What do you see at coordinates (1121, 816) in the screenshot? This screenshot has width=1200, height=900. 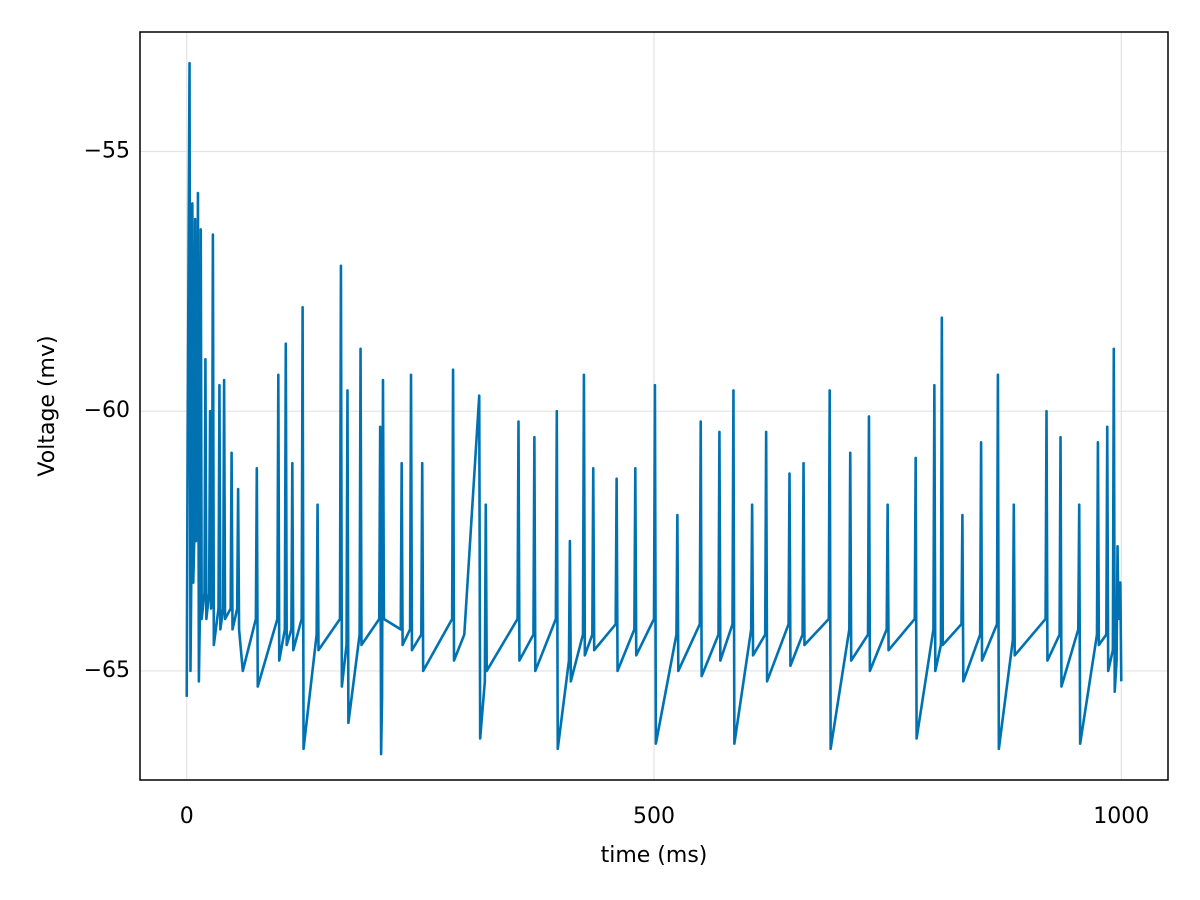 I see `x-tick-label: 1000` at bounding box center [1121, 816].